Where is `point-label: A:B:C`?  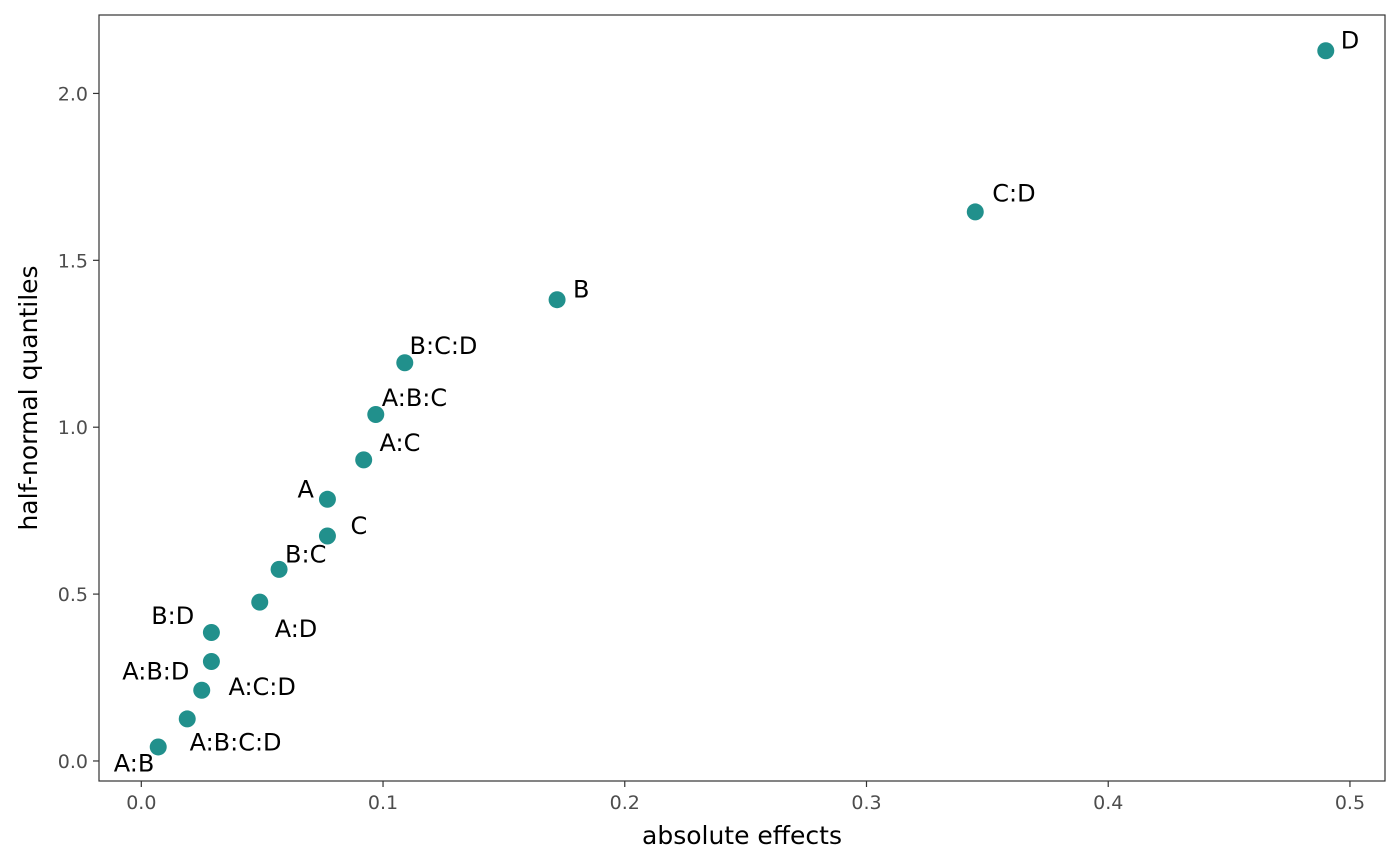
point-label: A:B:C is located at coordinates (414, 398).